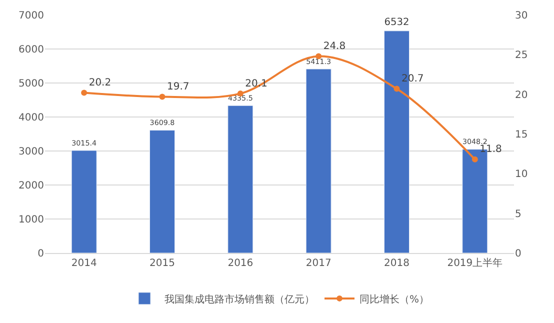 Image resolution: width=554 pixels, height=323 pixels. I want to click on y-tick-label: 0, so click(41, 254).